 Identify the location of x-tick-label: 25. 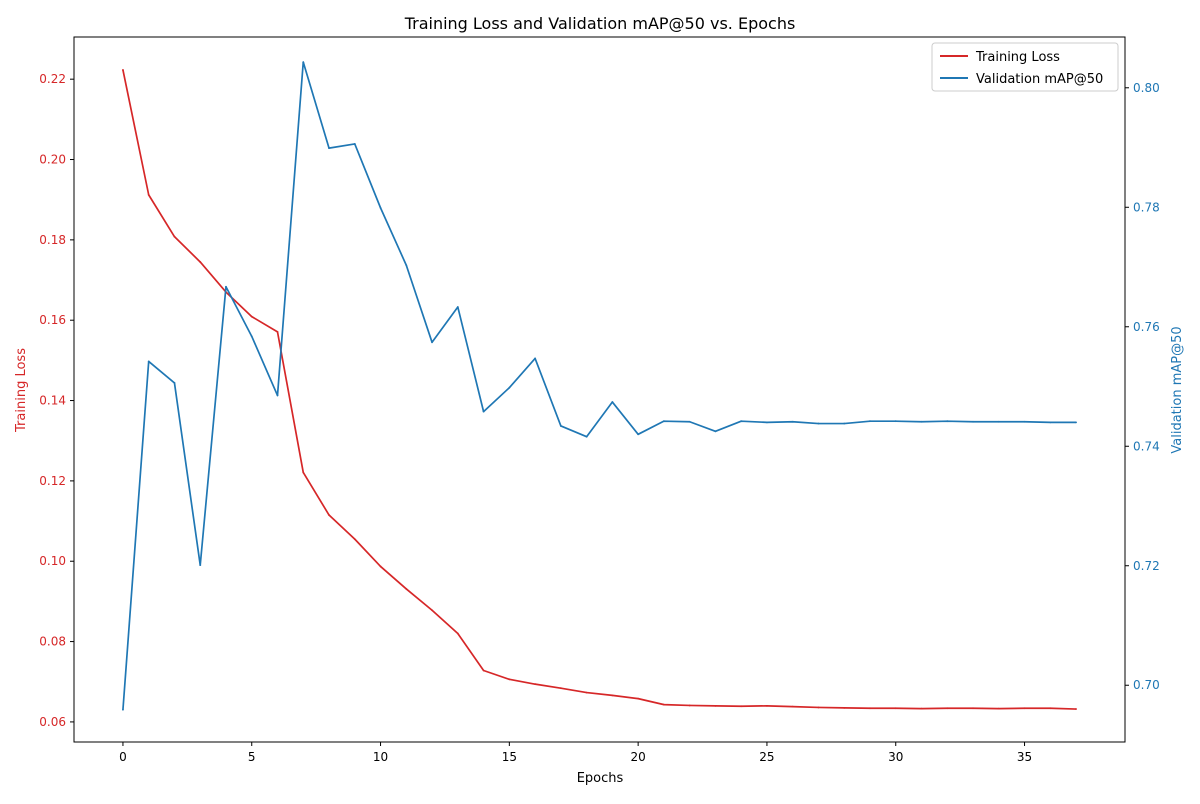
(766, 757).